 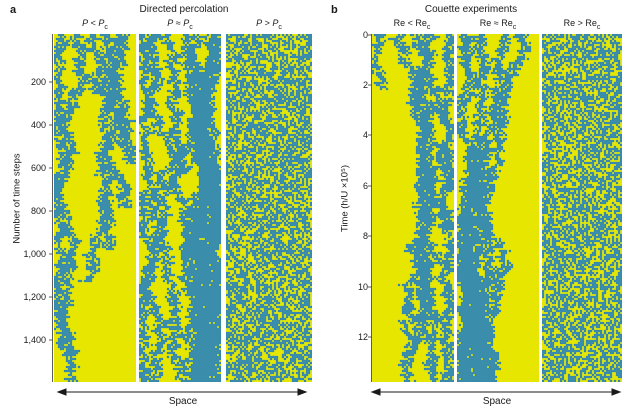 I want to click on panel-label-p-approx-pc: P ≈ Pc, so click(x=180, y=24).